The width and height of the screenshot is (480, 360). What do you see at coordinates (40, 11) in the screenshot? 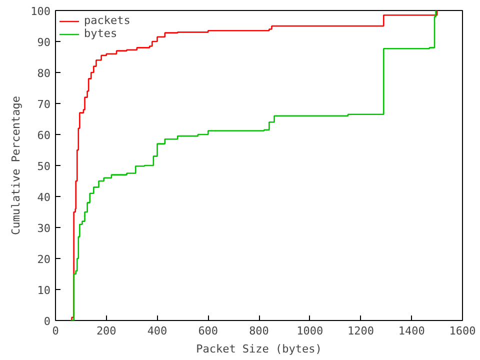
I see `y-tick-label: 100` at bounding box center [40, 11].